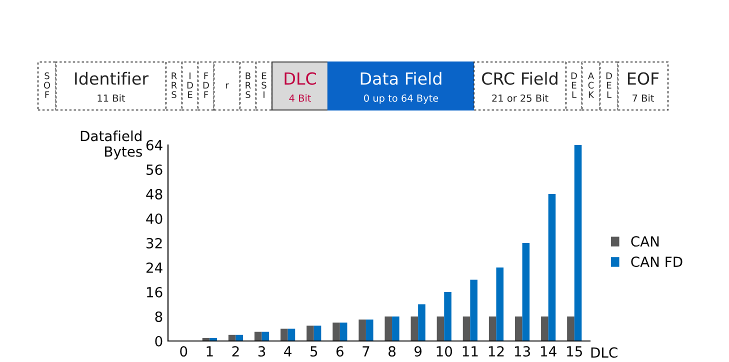 The width and height of the screenshot is (729, 362). Describe the element at coordinates (418, 351) in the screenshot. I see `x-tick-label: 9` at that location.